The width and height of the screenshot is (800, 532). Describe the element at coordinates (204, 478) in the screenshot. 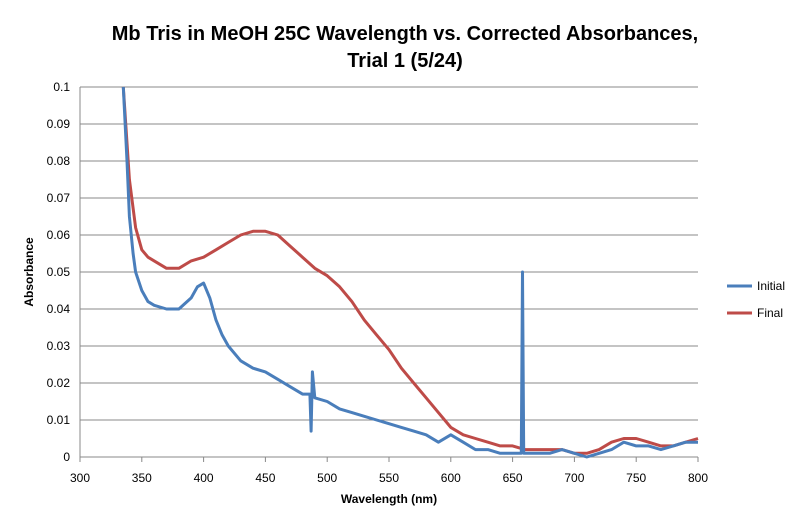

I see `x-tick-label: 400` at that location.